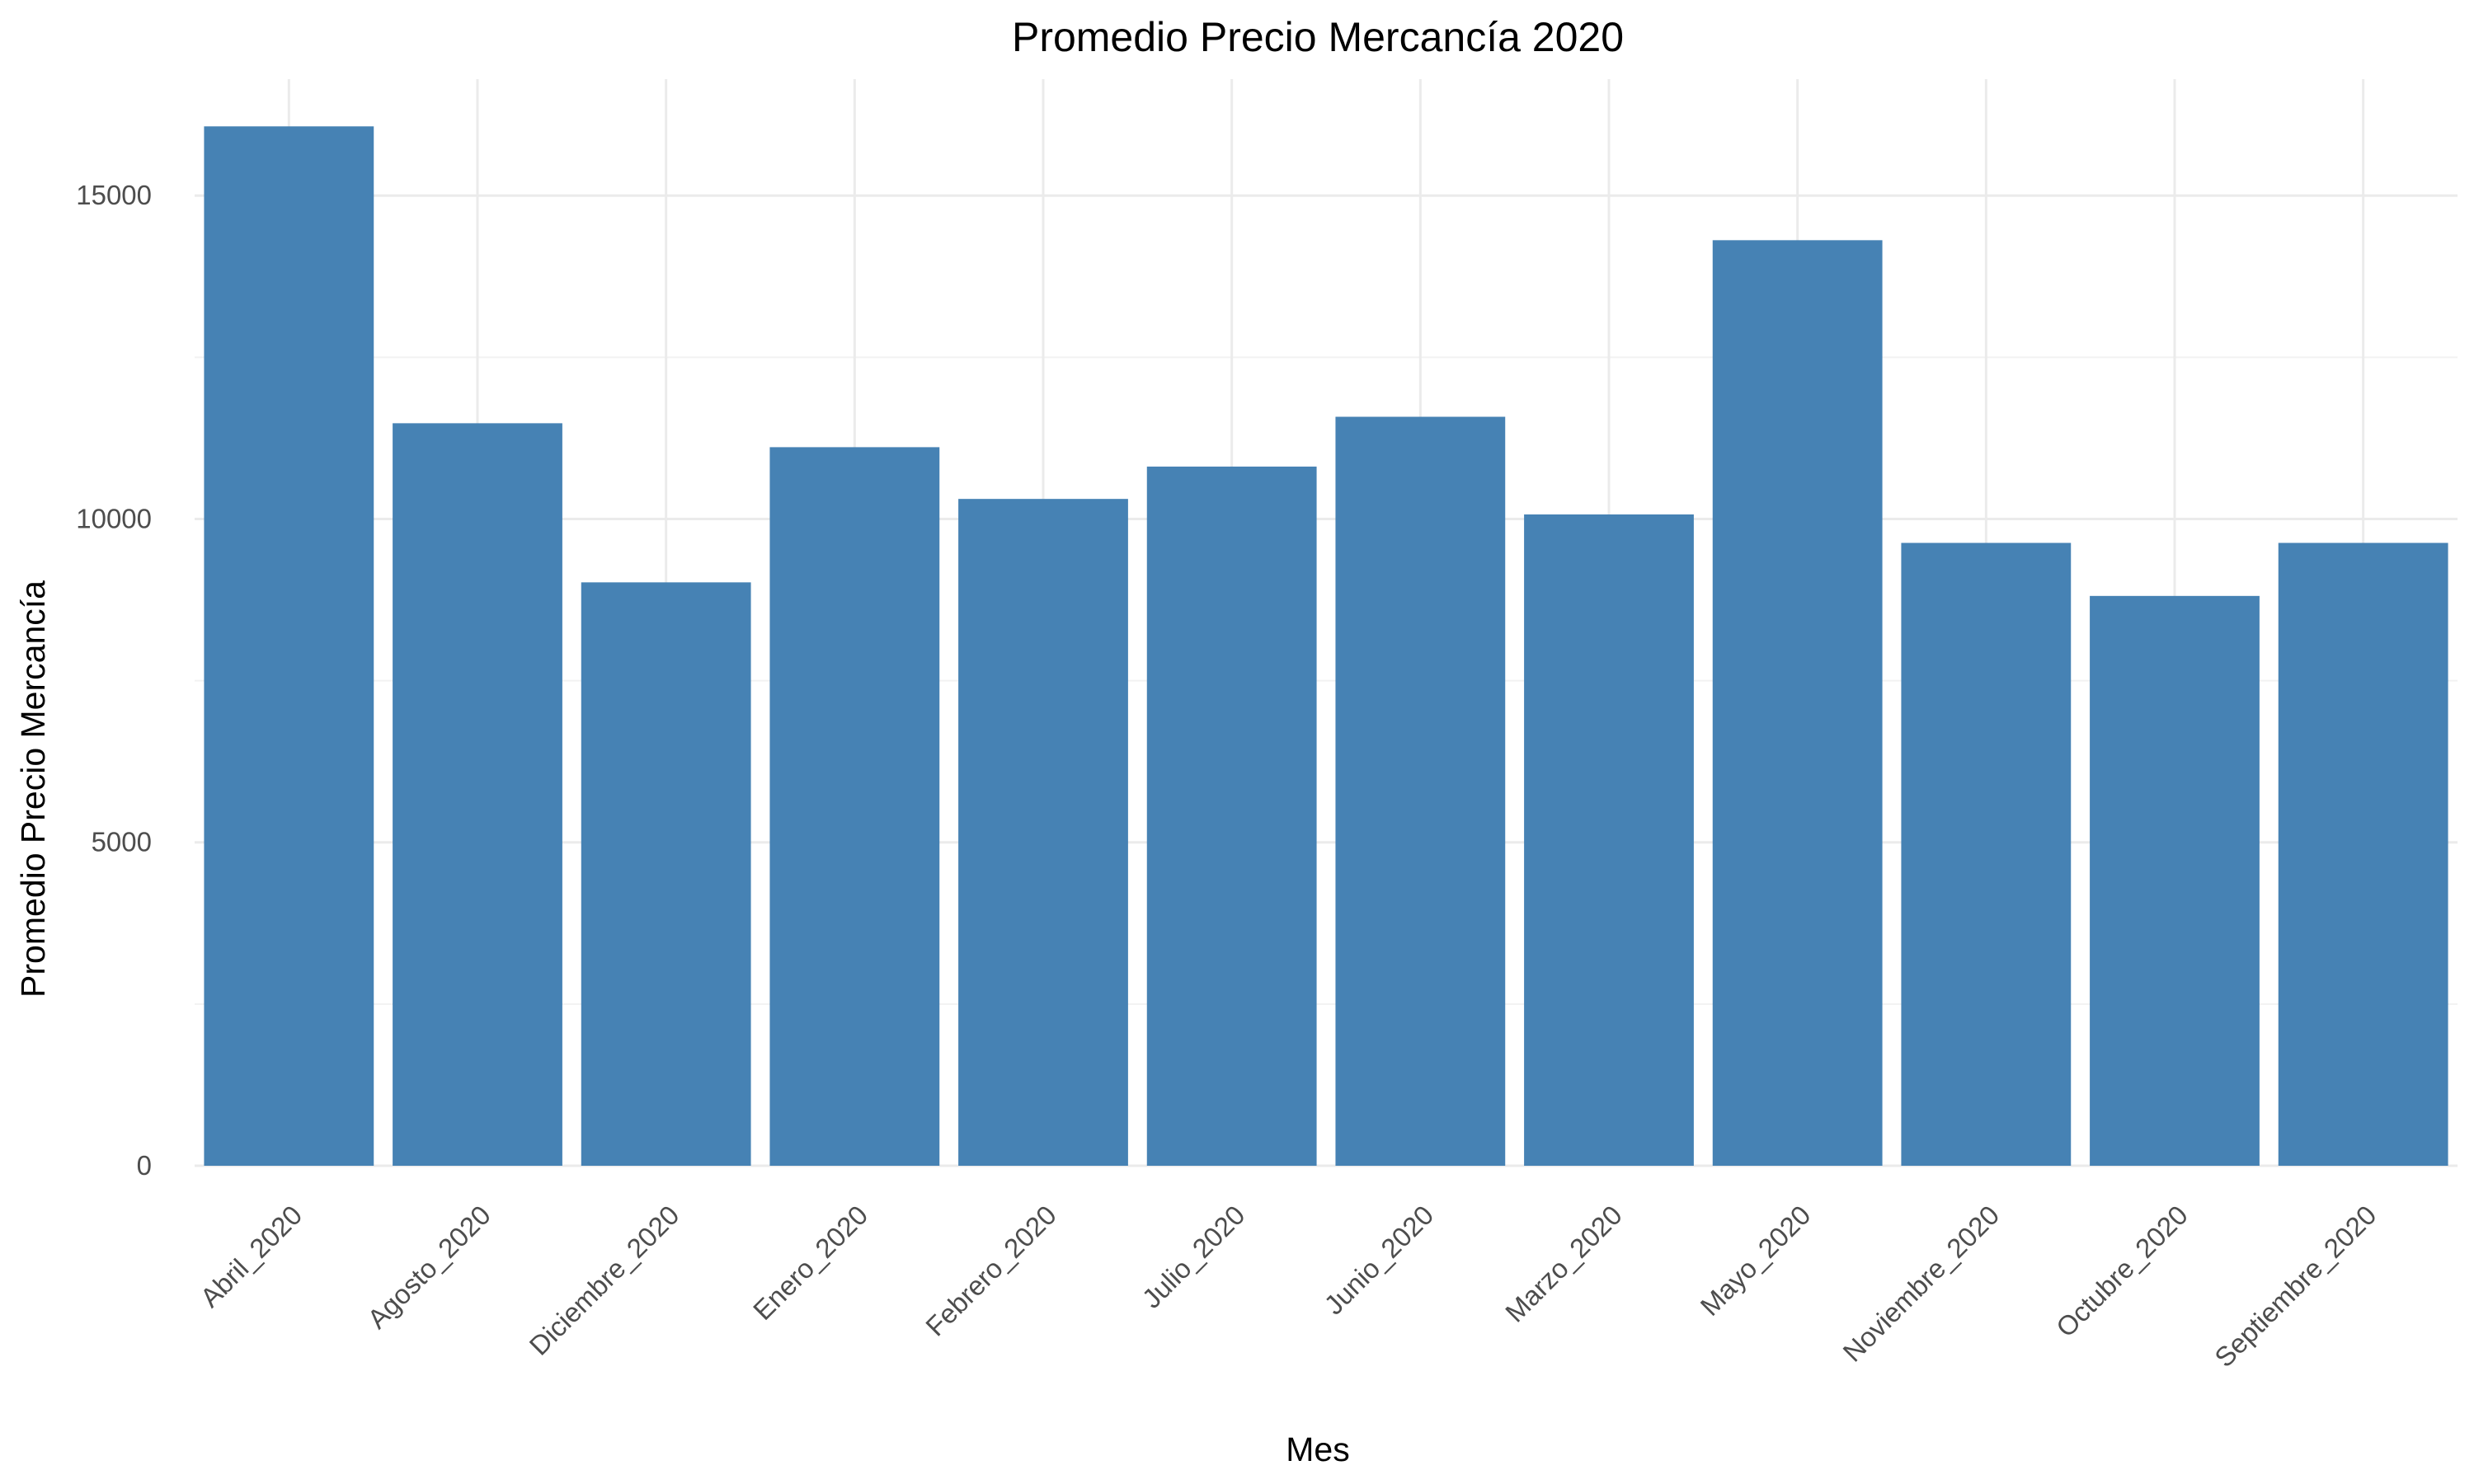 Image resolution: width=2474 pixels, height=1484 pixels. I want to click on chart-title: Promedio Precio Mercancía 2020, so click(1318, 37).